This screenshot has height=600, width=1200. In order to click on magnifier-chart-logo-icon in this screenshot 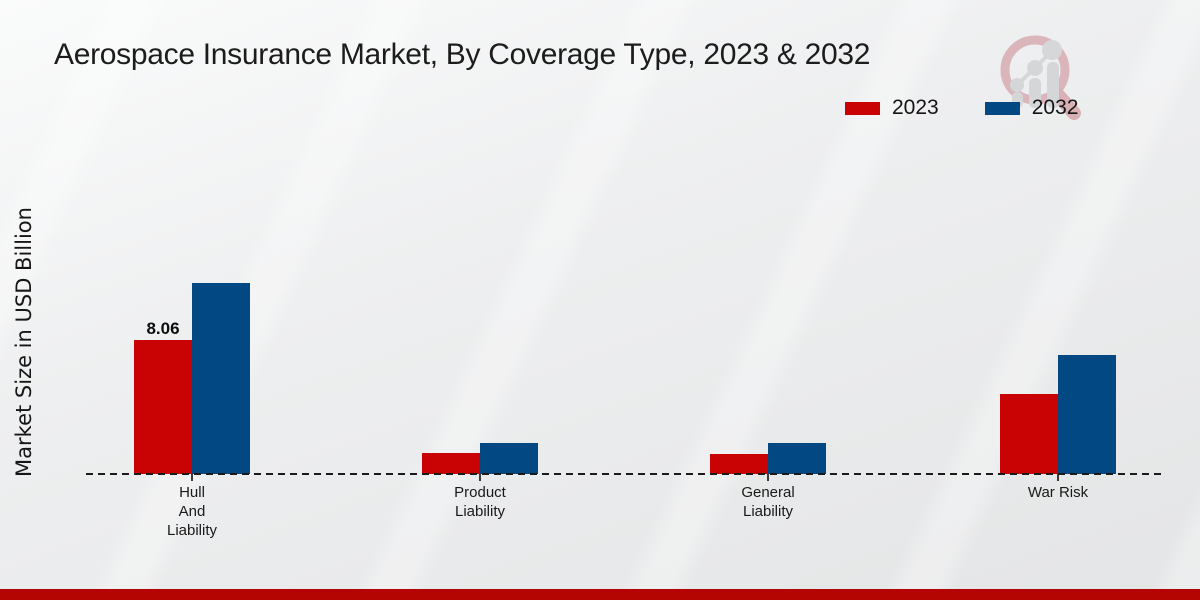, I will do `click(1040, 77)`.